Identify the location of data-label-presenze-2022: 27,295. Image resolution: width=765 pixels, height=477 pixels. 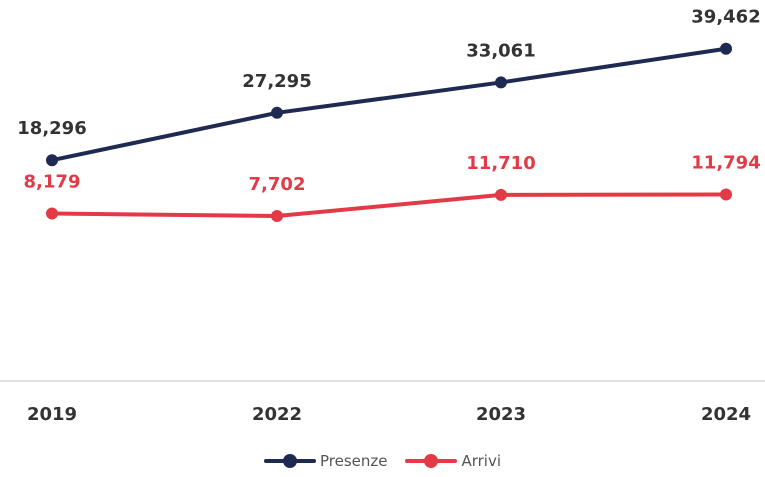
(276, 81).